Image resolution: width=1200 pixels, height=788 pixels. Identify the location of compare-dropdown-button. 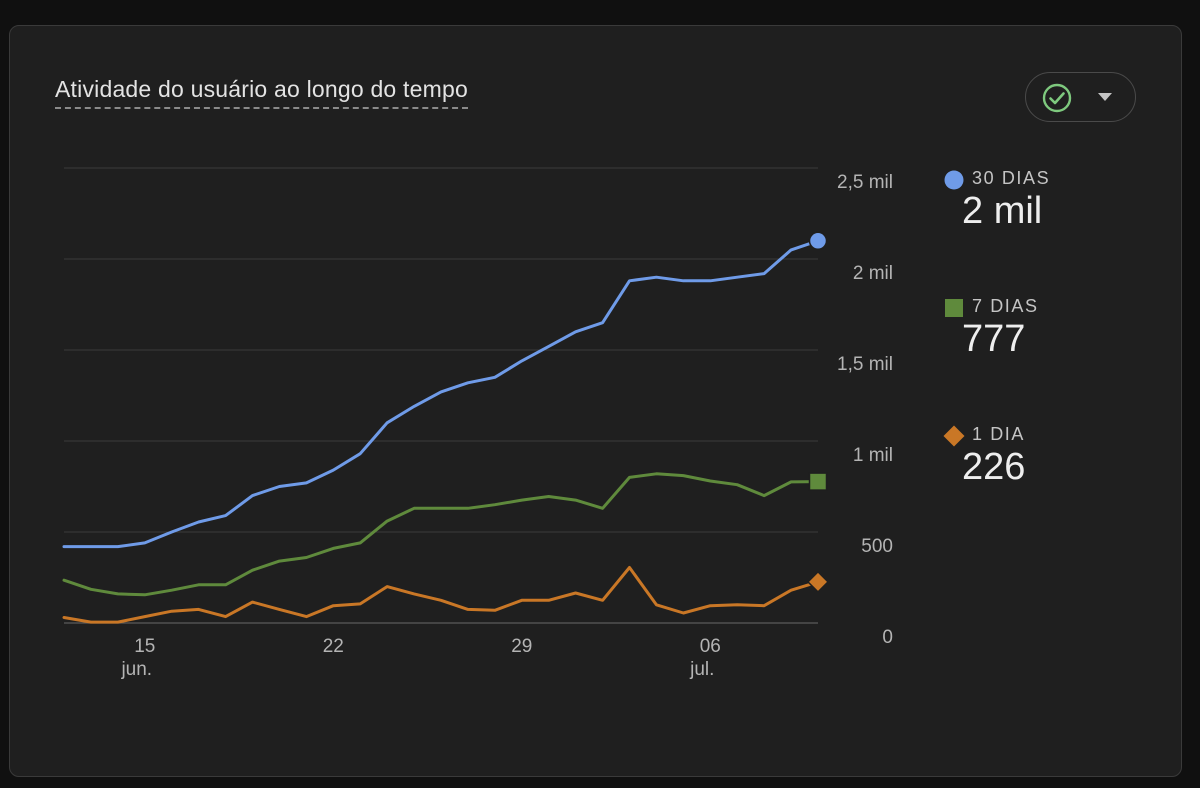
(1080, 97).